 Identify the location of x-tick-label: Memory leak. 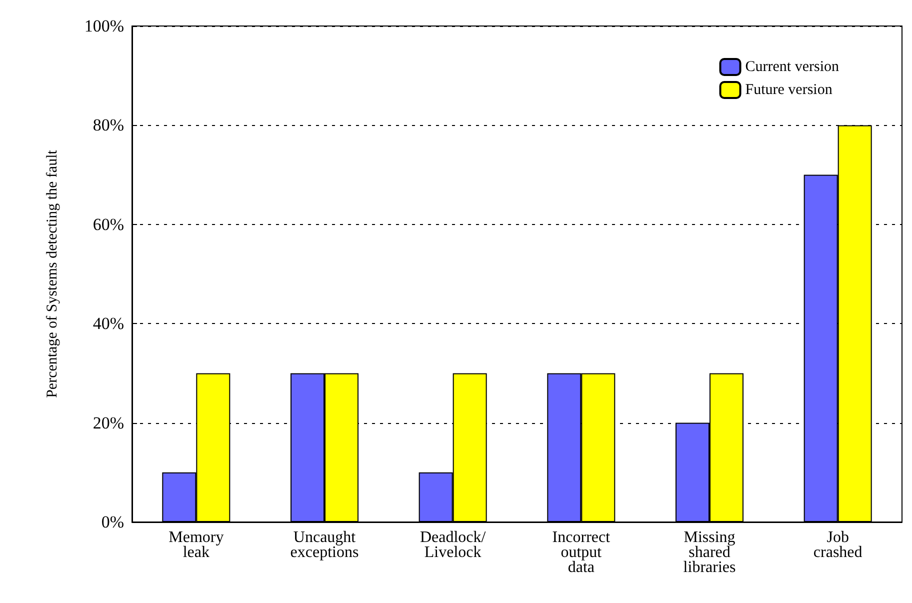
(196, 545).